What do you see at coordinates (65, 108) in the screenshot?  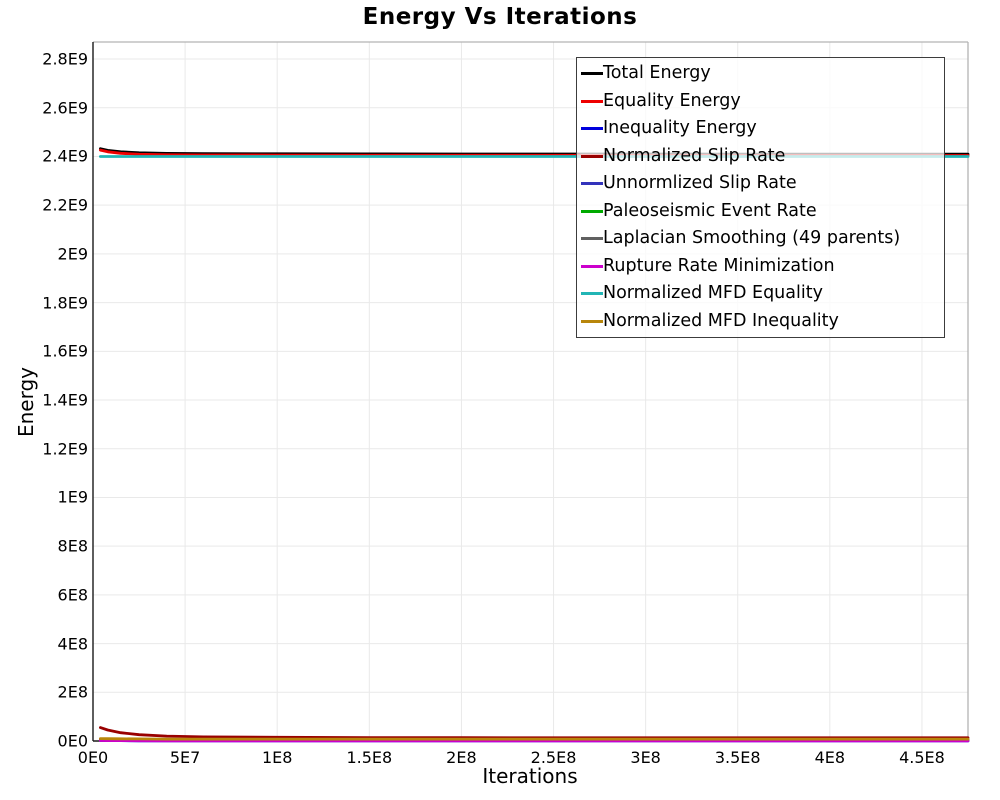 I see `y-tick-label: 2.6E9` at bounding box center [65, 108].